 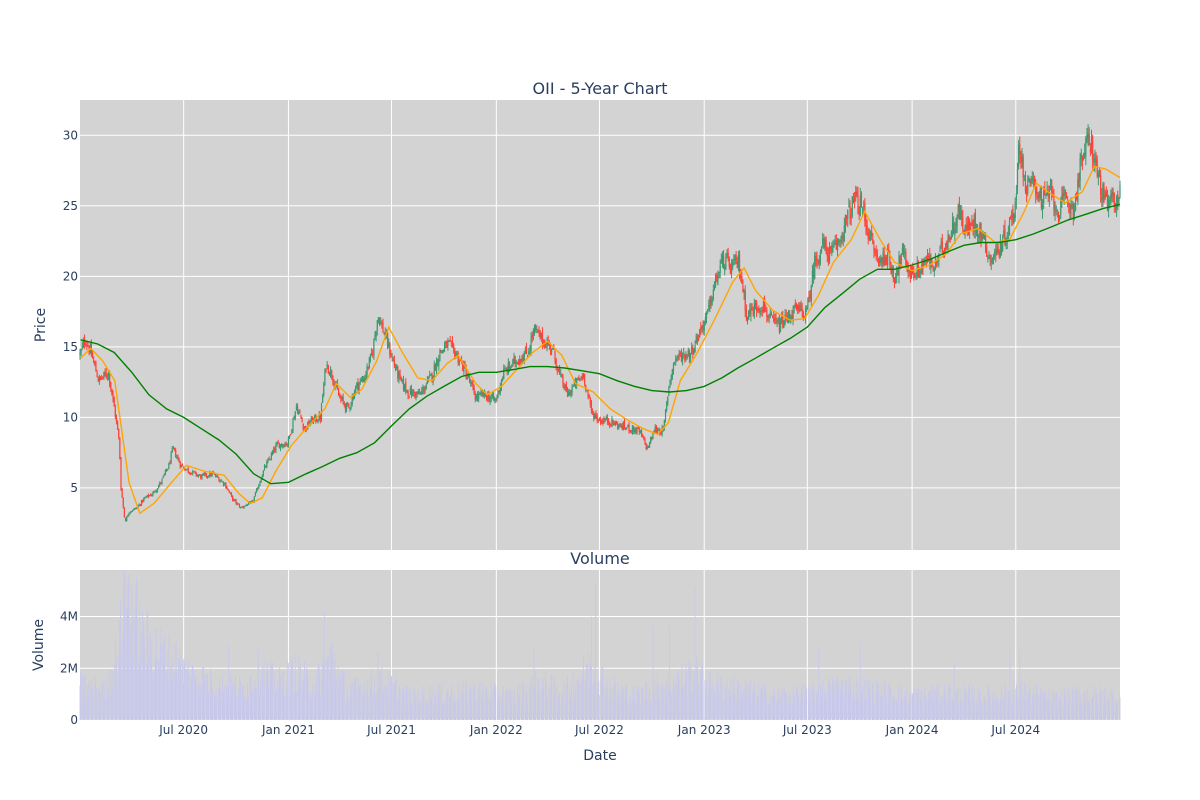 What do you see at coordinates (599, 756) in the screenshot?
I see `x-axis-label: Date` at bounding box center [599, 756].